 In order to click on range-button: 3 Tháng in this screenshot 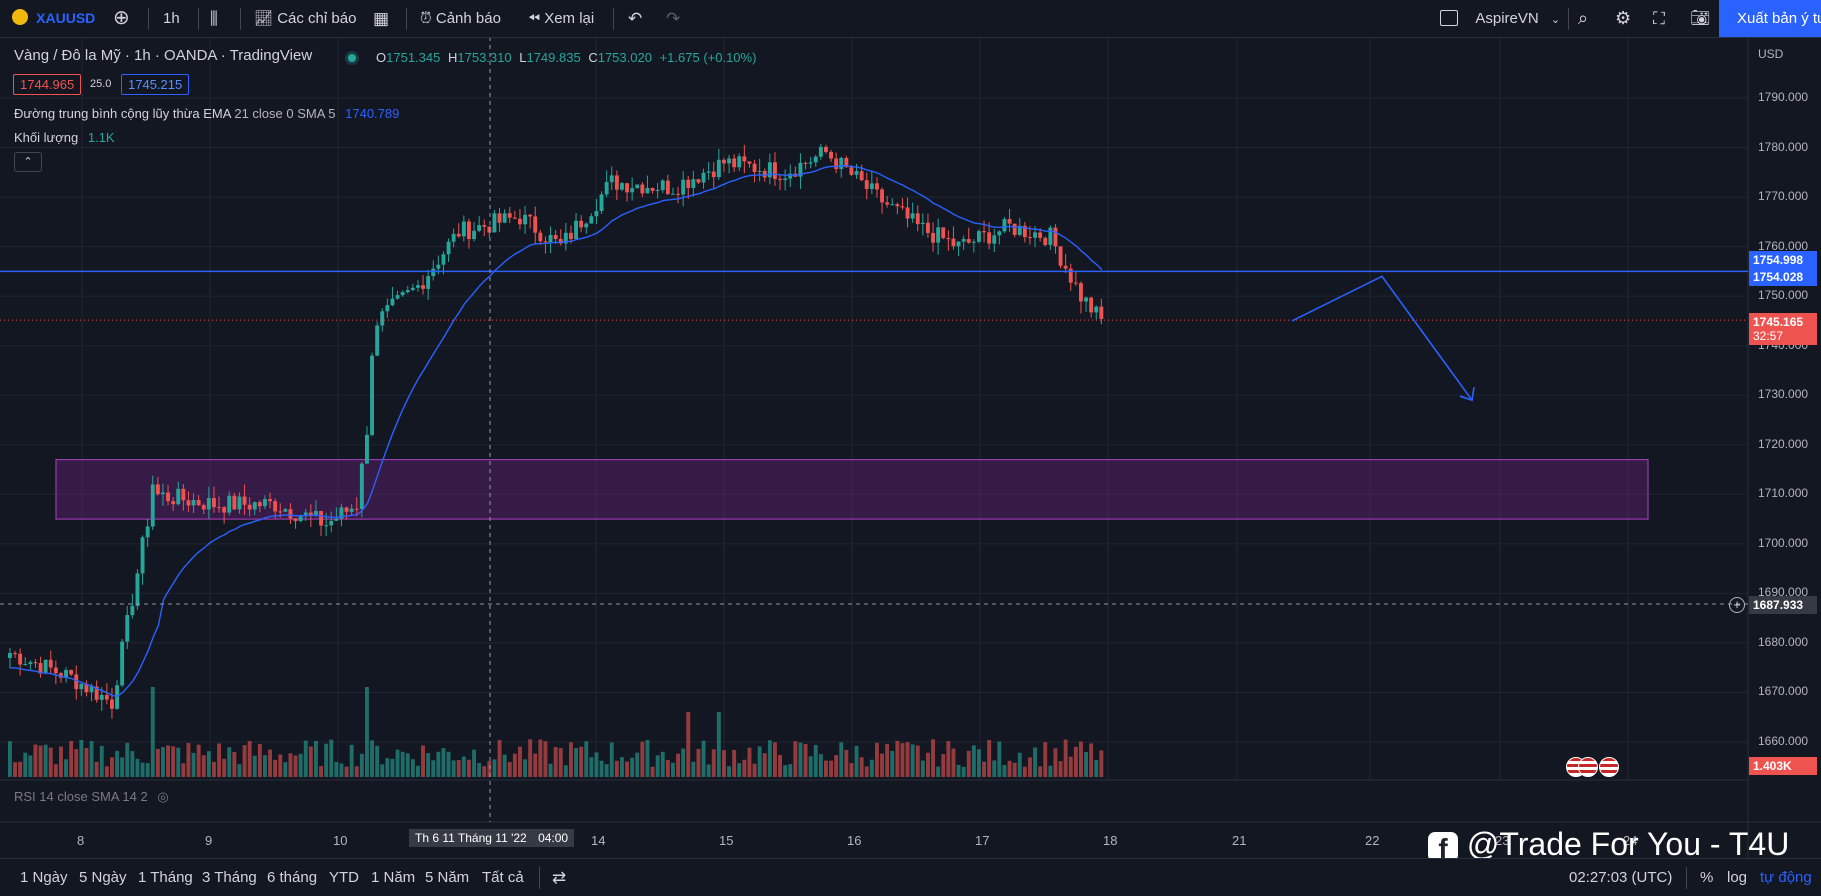, I will do `click(229, 877)`.